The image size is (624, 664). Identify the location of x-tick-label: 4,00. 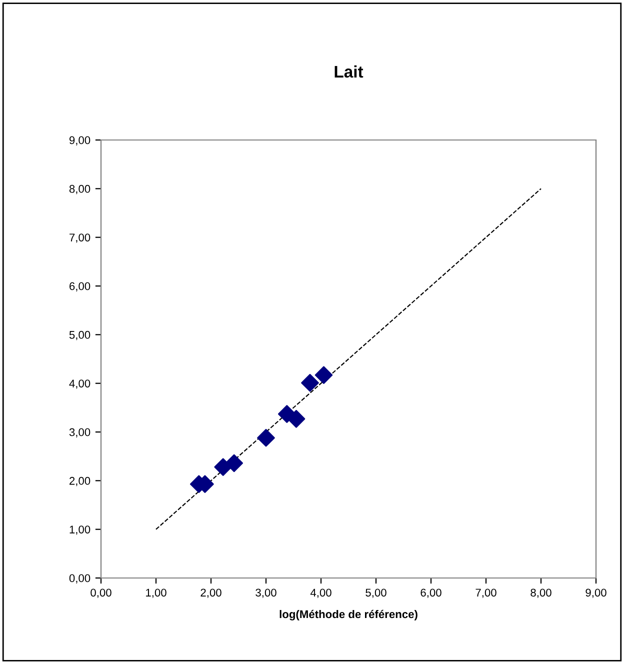
(321, 593).